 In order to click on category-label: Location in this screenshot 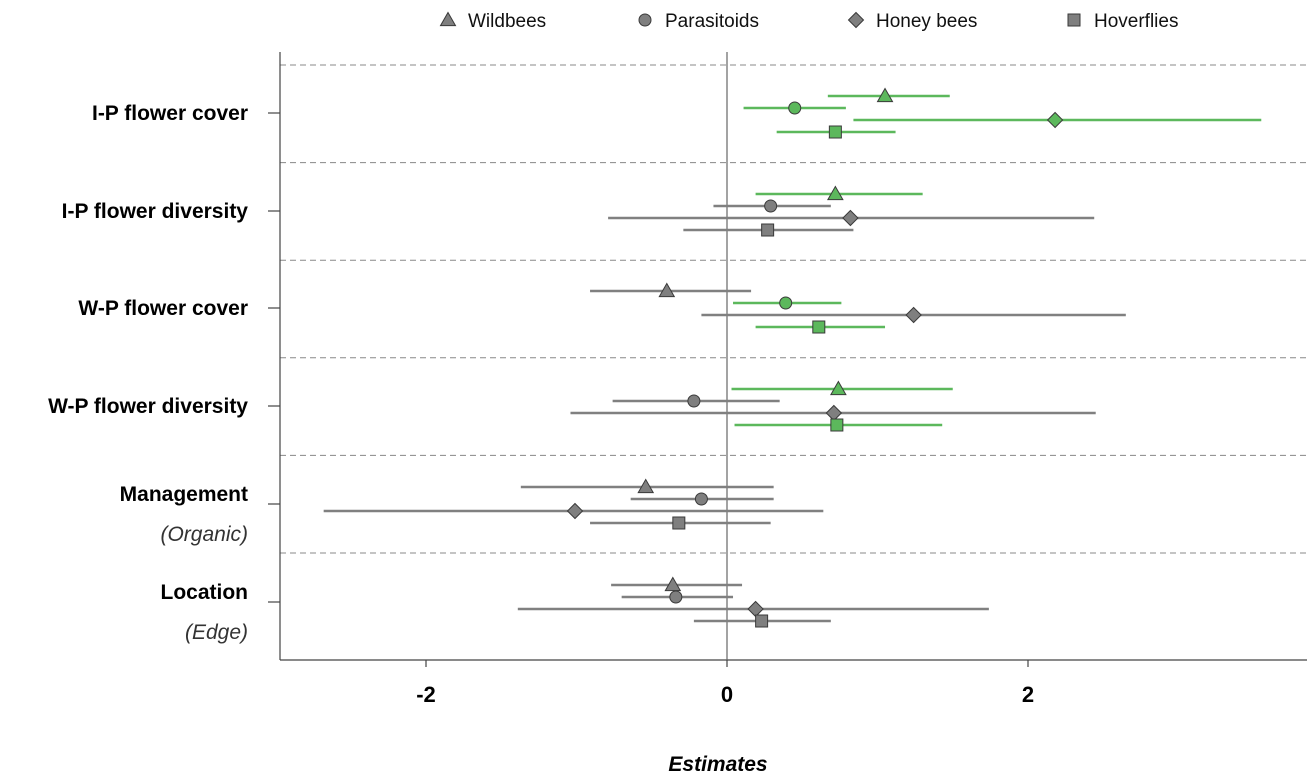, I will do `click(205, 592)`.